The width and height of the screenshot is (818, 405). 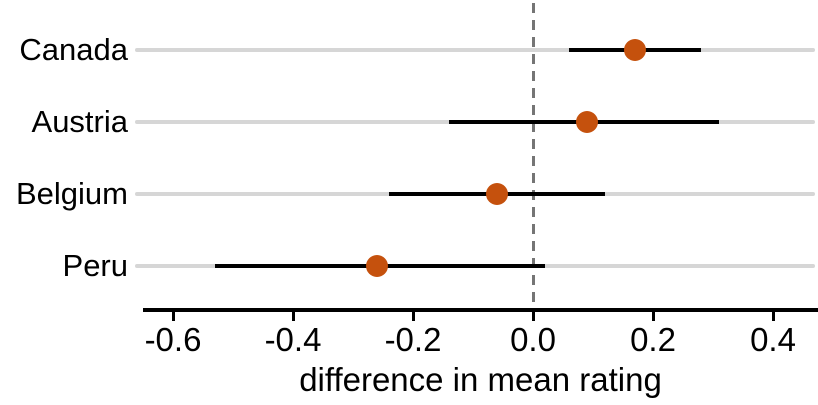 What do you see at coordinates (95, 265) in the screenshot?
I see `category-label: Peru` at bounding box center [95, 265].